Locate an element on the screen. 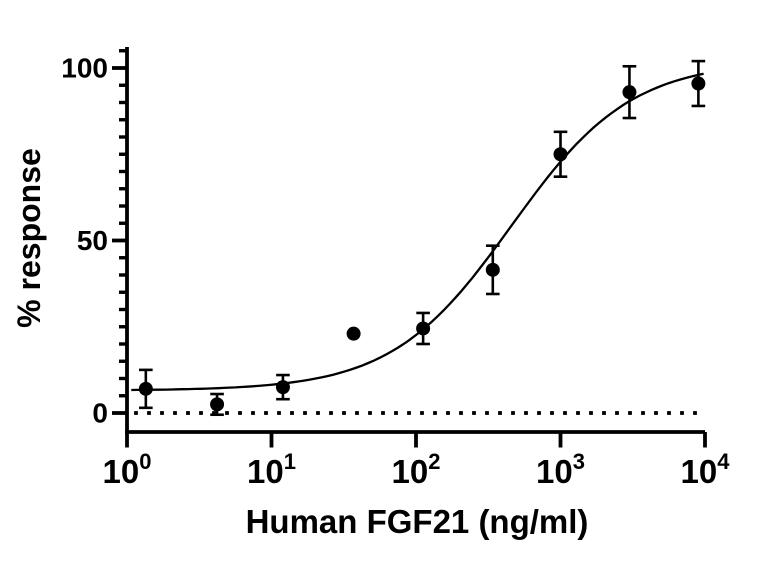 Image resolution: width=757 pixels, height=561 pixels. x-axis-title: Human FGF21 (ng/ml) is located at coordinates (417, 521).